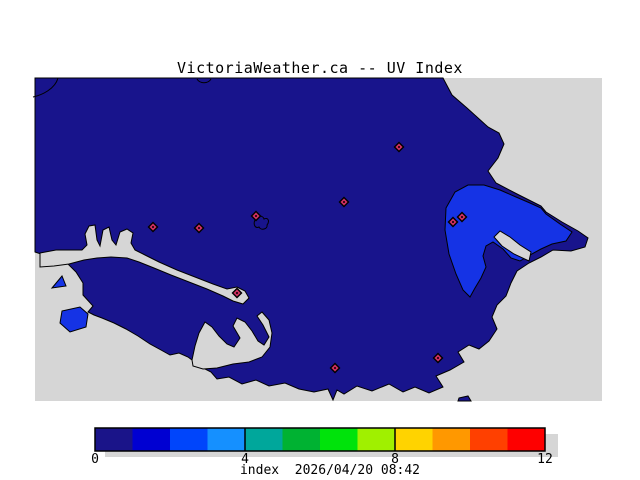 This screenshot has height=480, width=640. I want to click on colorbar: 0 4 8 12 index 2026/04/20 08:42, so click(324, 452).